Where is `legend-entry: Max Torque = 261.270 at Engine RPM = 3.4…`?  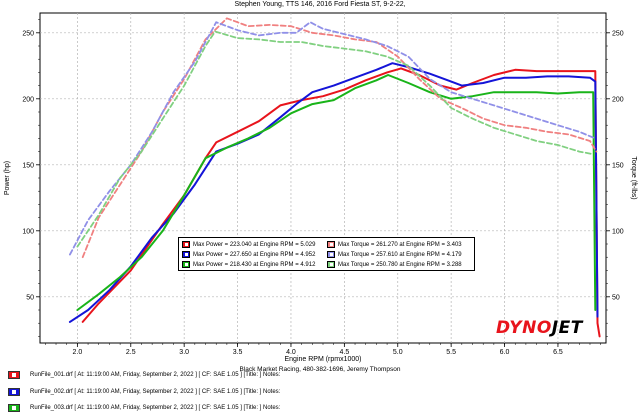 legend-entry: Max Torque = 261.270 at Engine RPM = 3.4… is located at coordinates (394, 244).